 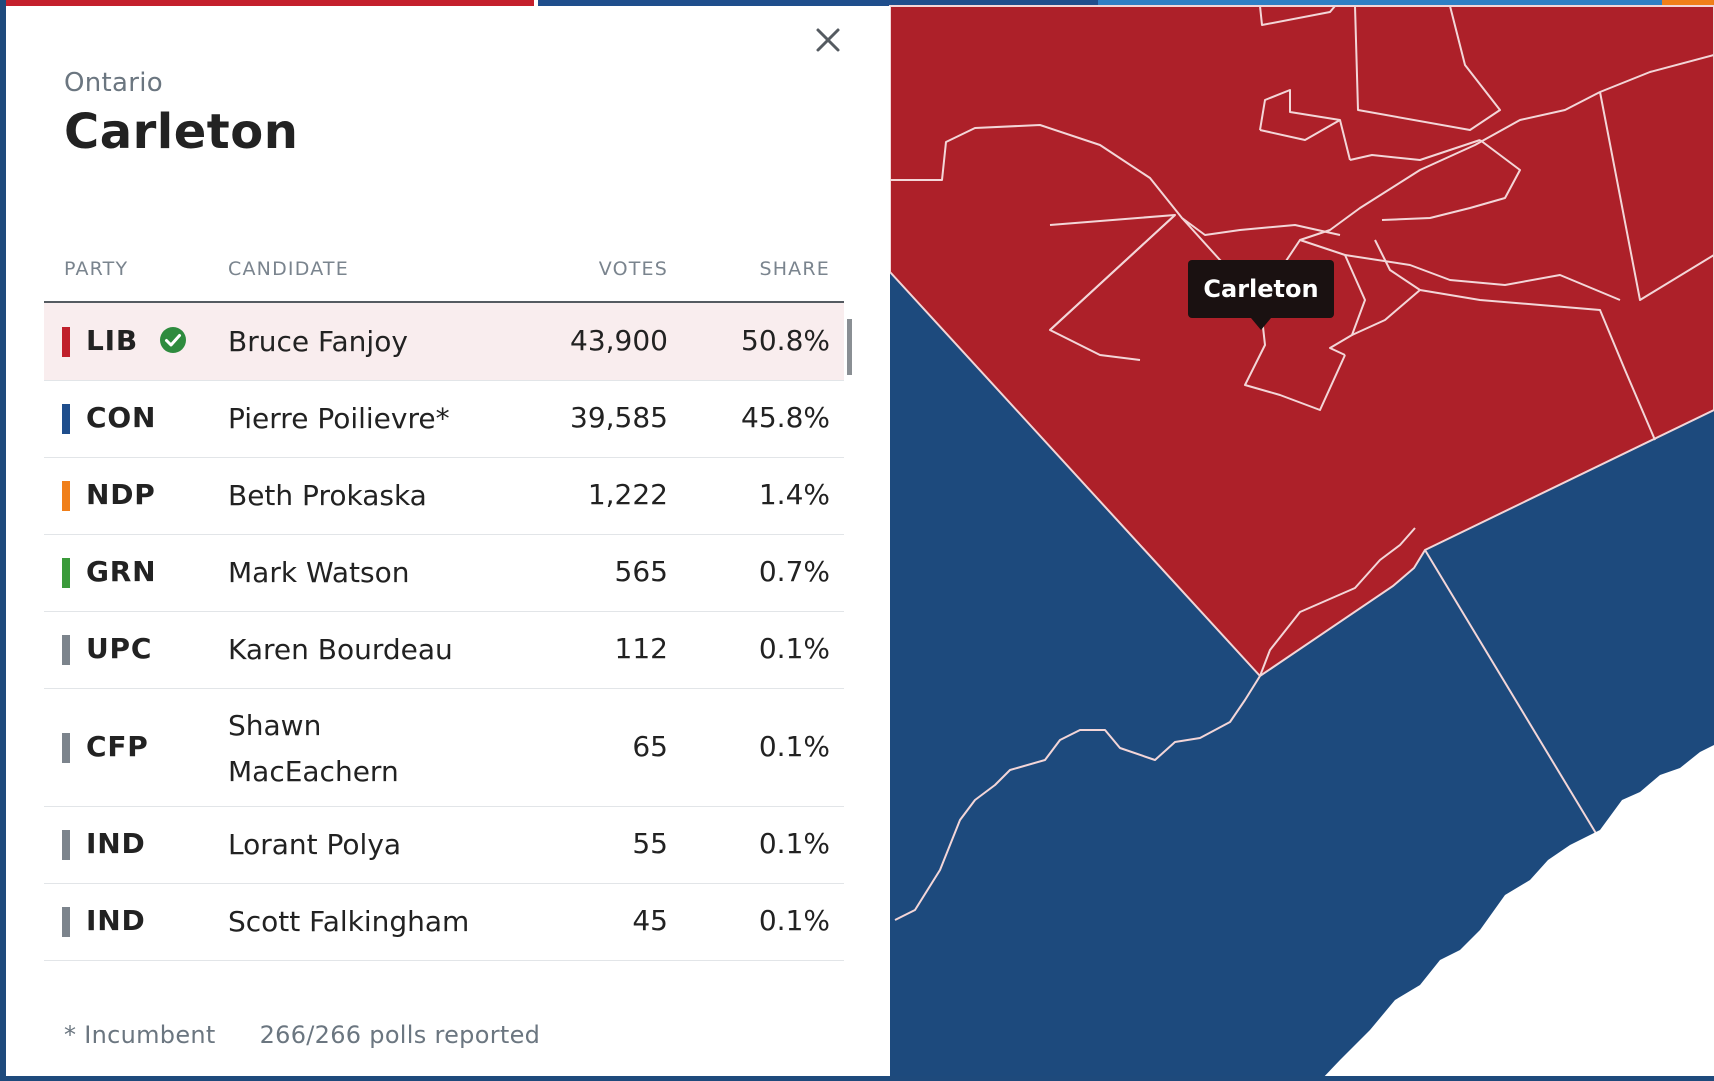 I want to click on table-row: LIB Bruce Fanjoy 43,900 50.8%, so click(x=448, y=342).